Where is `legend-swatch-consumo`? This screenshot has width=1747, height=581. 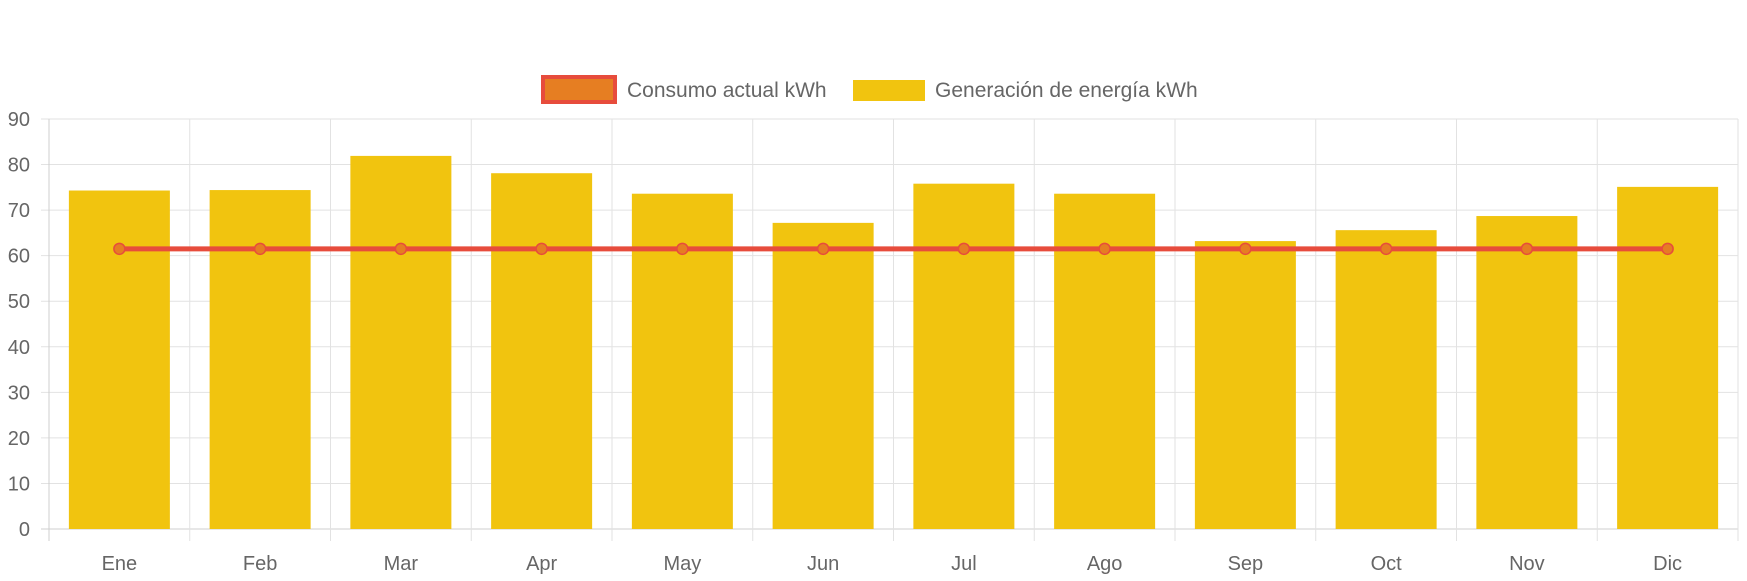
legend-swatch-consumo is located at coordinates (579, 89).